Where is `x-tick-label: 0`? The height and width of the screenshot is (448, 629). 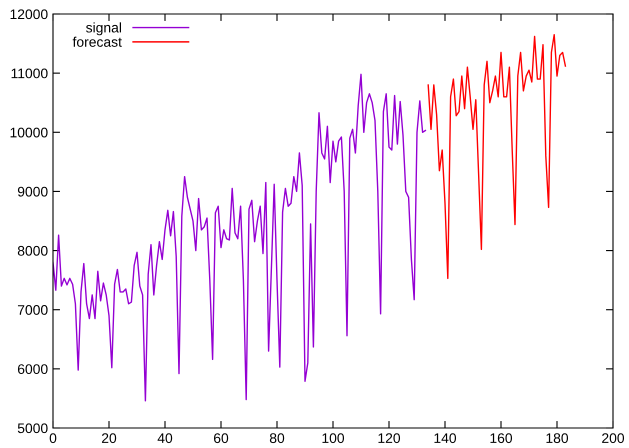
x-tick-label: 0 is located at coordinates (53, 438).